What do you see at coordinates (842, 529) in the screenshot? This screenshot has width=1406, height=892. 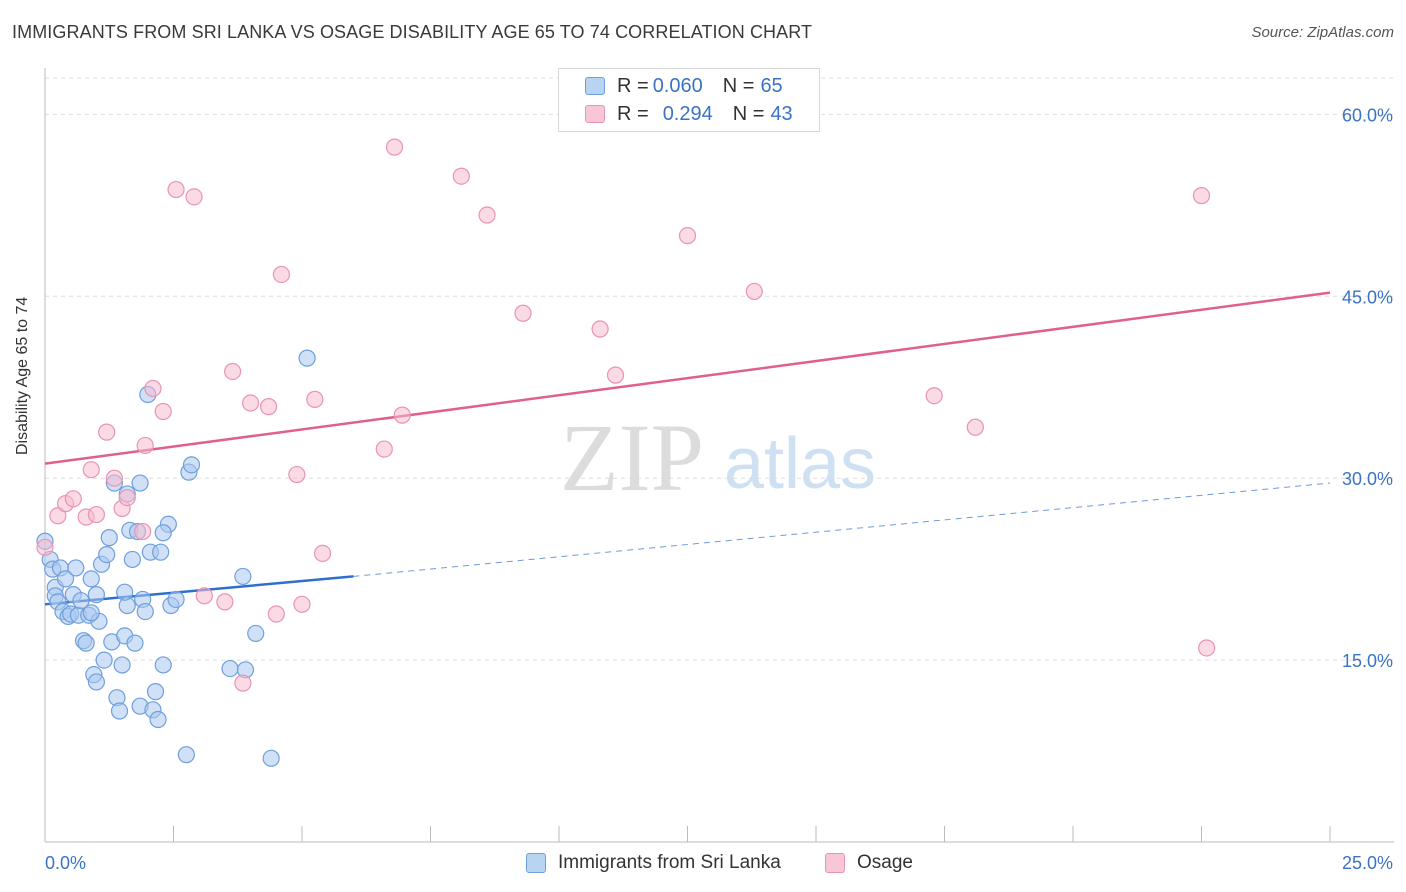 I see `sri-lanka-trend-extension` at bounding box center [842, 529].